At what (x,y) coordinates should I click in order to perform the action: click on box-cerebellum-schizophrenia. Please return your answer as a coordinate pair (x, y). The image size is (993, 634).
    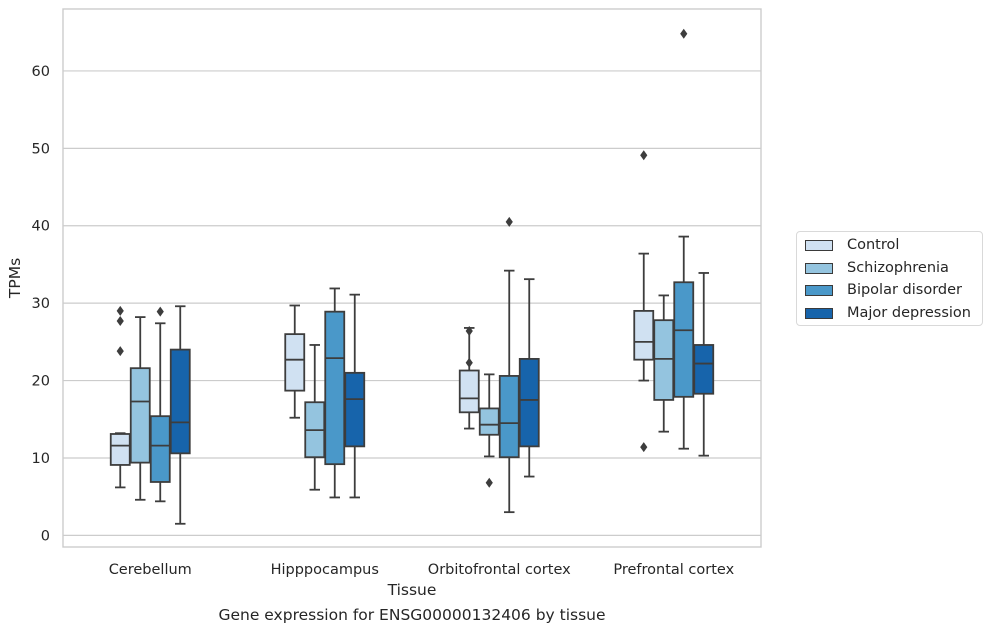
    Looking at the image, I should click on (140, 408).